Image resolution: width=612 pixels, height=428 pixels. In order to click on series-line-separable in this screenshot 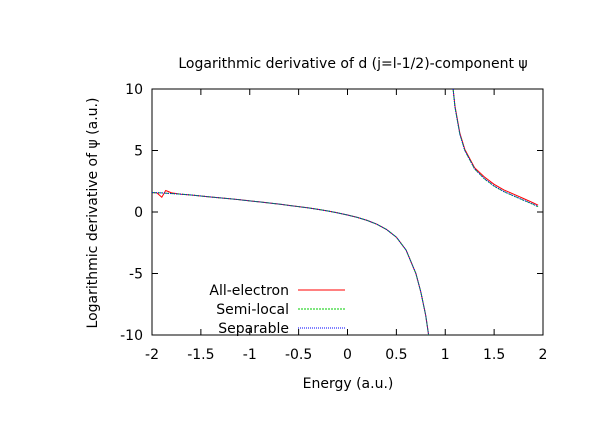, I will do `click(495, 148)`.